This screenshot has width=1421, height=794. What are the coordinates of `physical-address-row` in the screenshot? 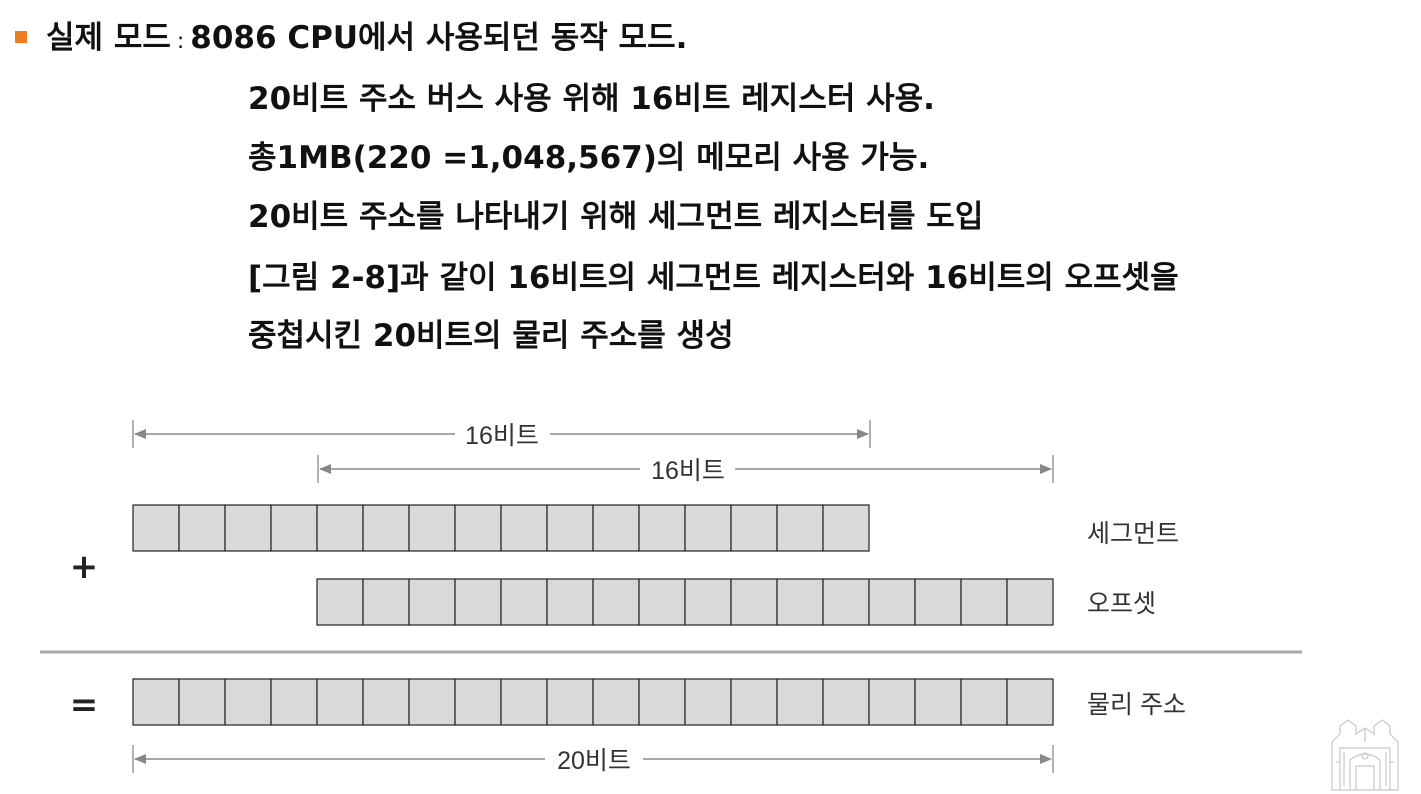 It's located at (593, 702).